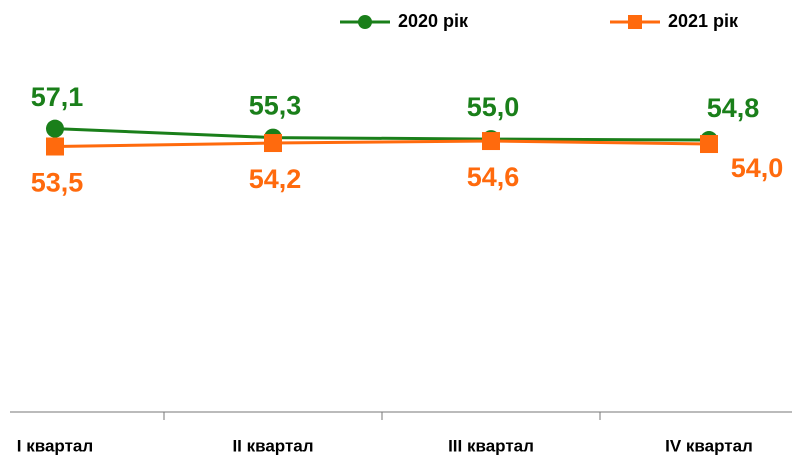  What do you see at coordinates (493, 177) in the screenshot?
I see `data-label: 54,6` at bounding box center [493, 177].